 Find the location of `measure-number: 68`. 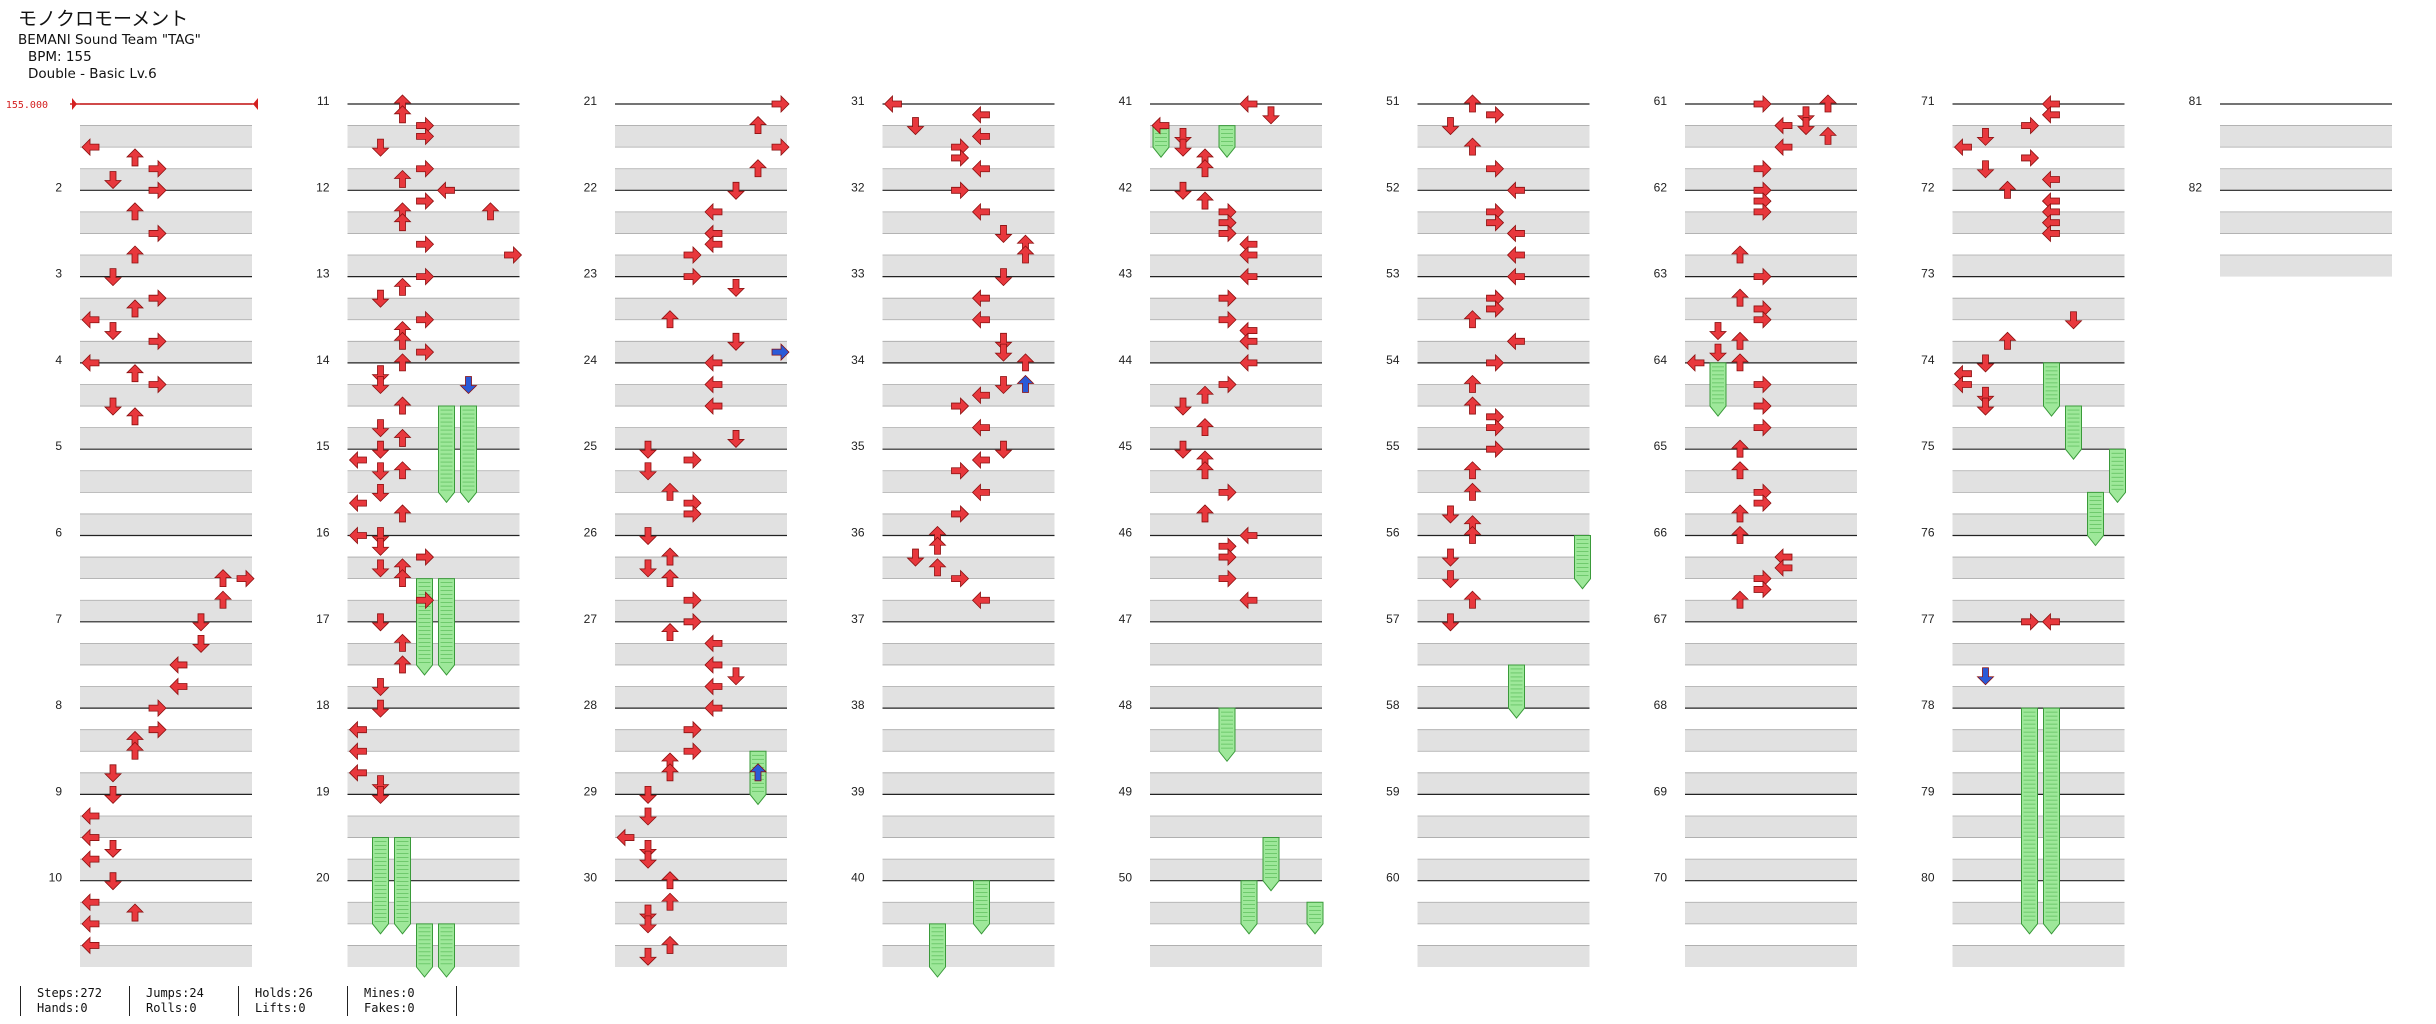

measure-number: 68 is located at coordinates (1661, 705).